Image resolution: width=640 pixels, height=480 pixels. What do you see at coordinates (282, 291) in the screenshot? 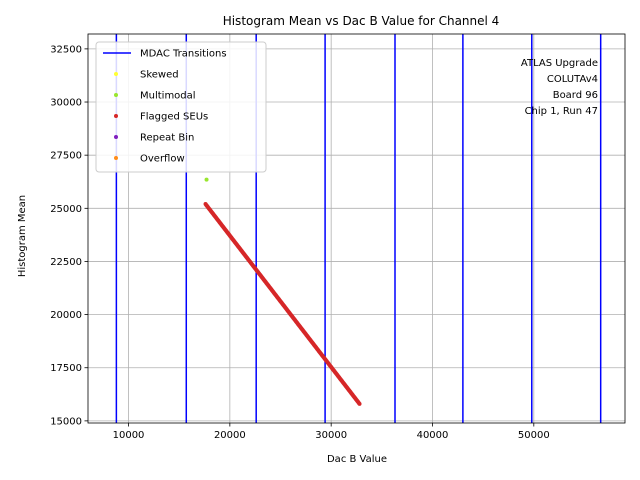
I see `data-points` at bounding box center [282, 291].